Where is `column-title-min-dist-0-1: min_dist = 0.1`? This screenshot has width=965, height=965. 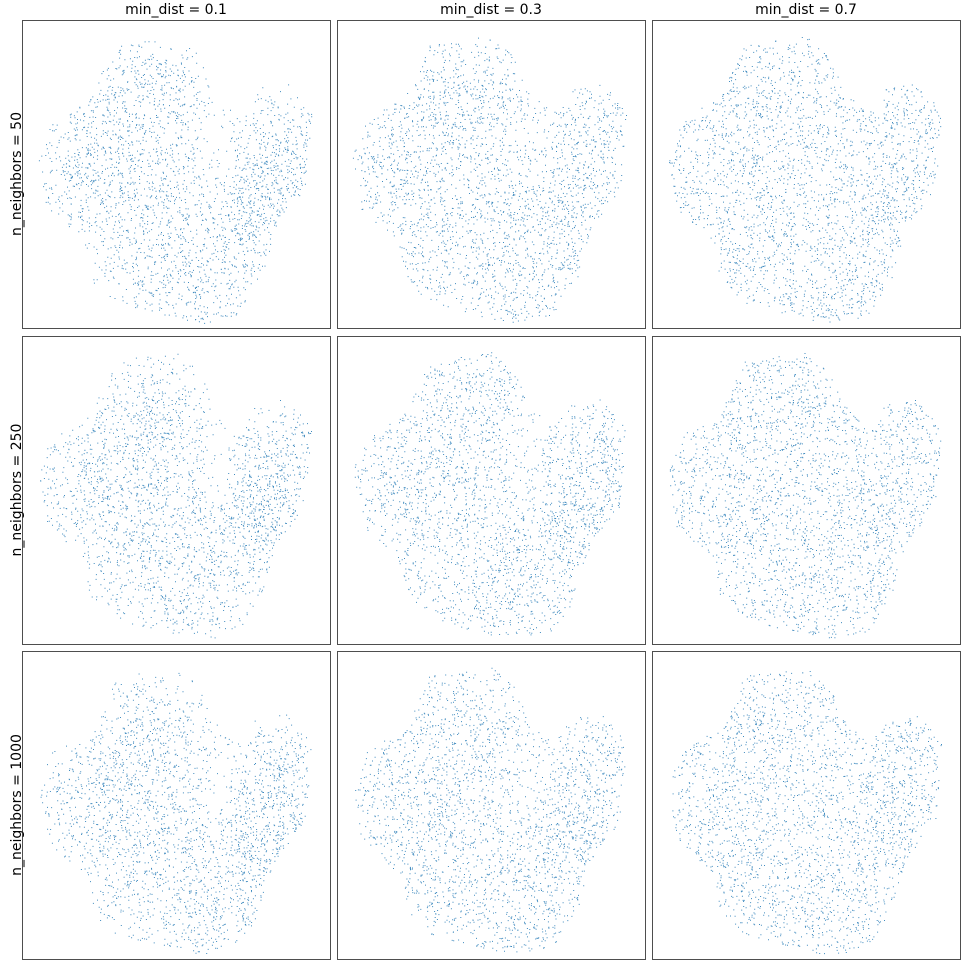 column-title-min-dist-0-1: min_dist = 0.1 is located at coordinates (176, 10).